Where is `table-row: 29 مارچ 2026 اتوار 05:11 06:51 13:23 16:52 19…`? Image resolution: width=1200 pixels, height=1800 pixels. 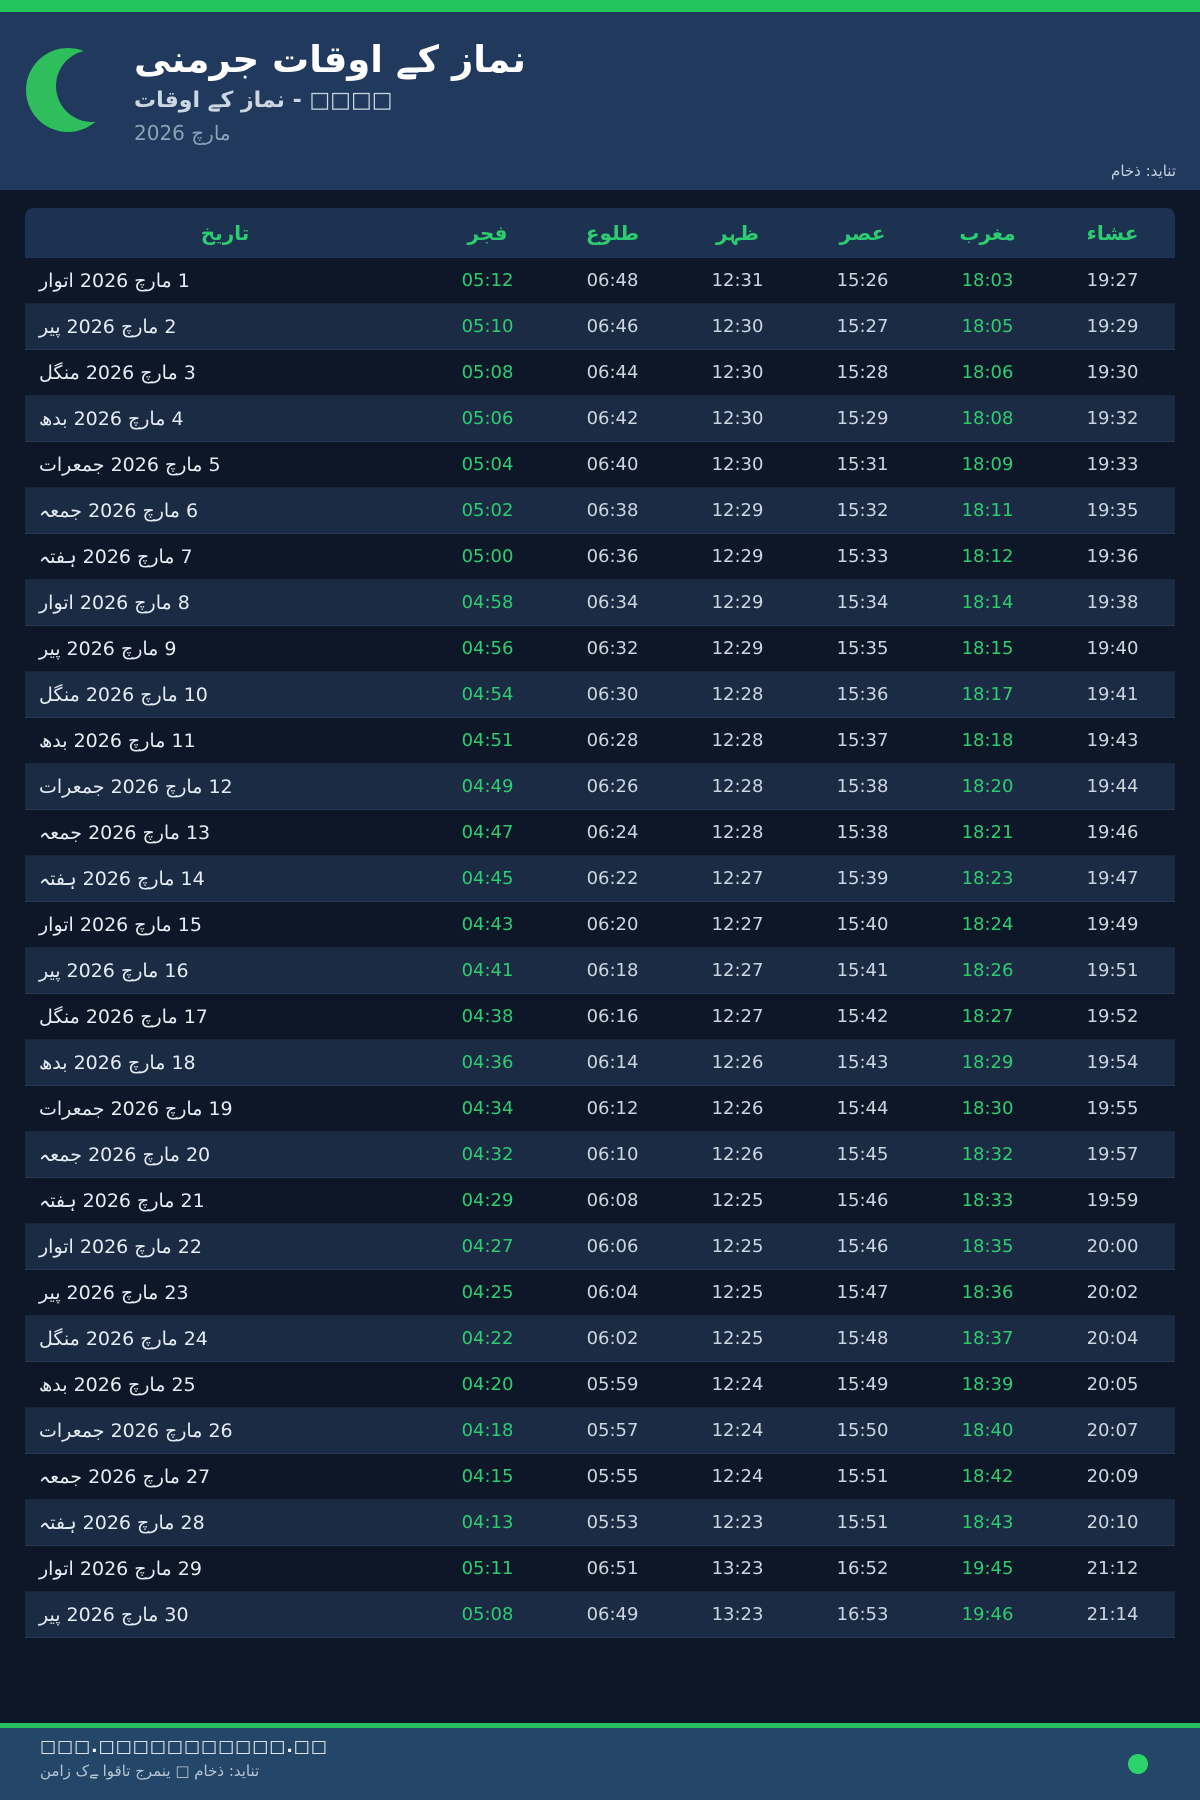 table-row: 29 مارچ 2026 اتوار 05:11 06:51 13:23 16:52 19… is located at coordinates (600, 1569).